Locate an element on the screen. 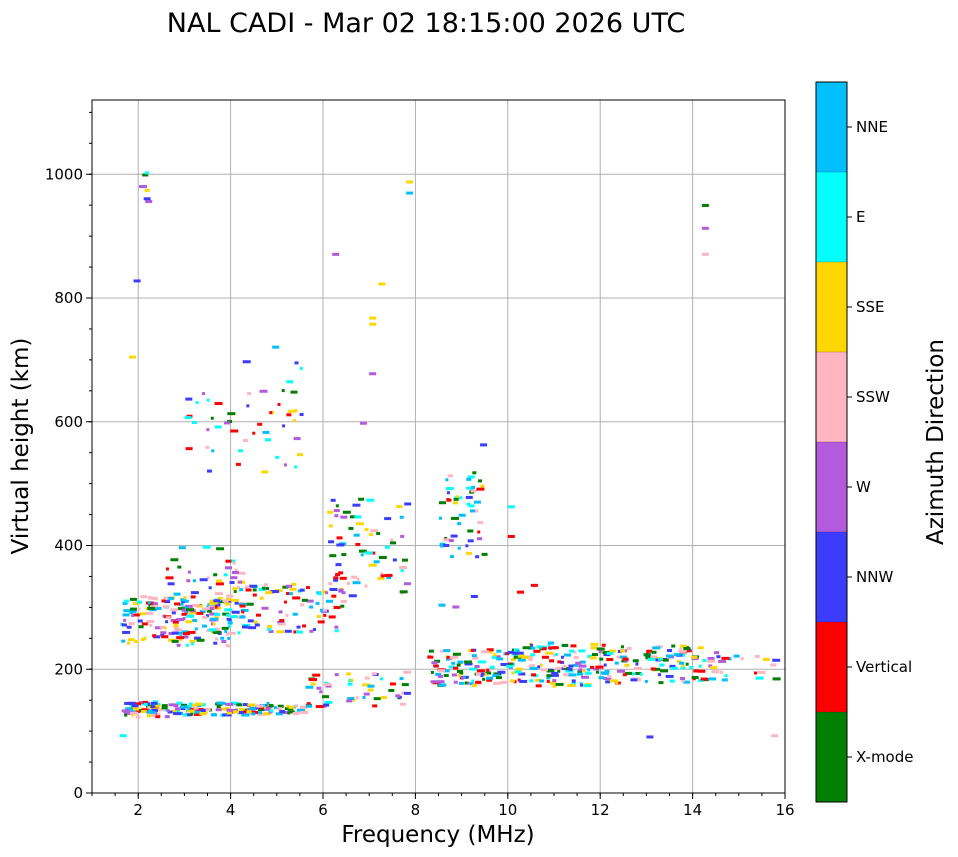 This screenshot has height=857, width=958. colorbar-segment is located at coordinates (831, 667).